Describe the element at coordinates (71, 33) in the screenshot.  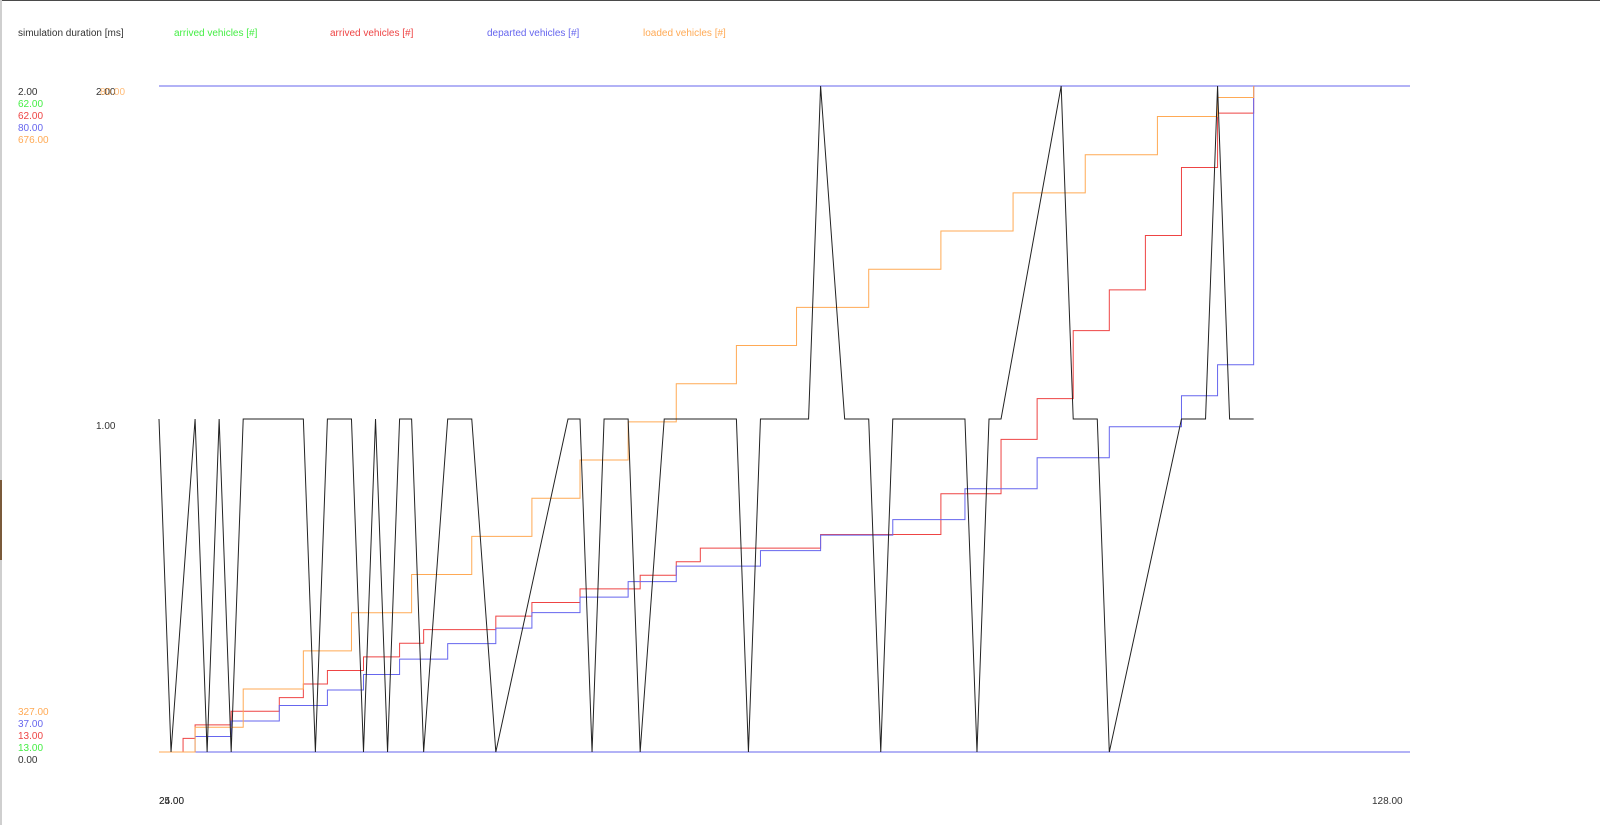
I see `legend-simulation-duration: simulation duration [ms]` at that location.